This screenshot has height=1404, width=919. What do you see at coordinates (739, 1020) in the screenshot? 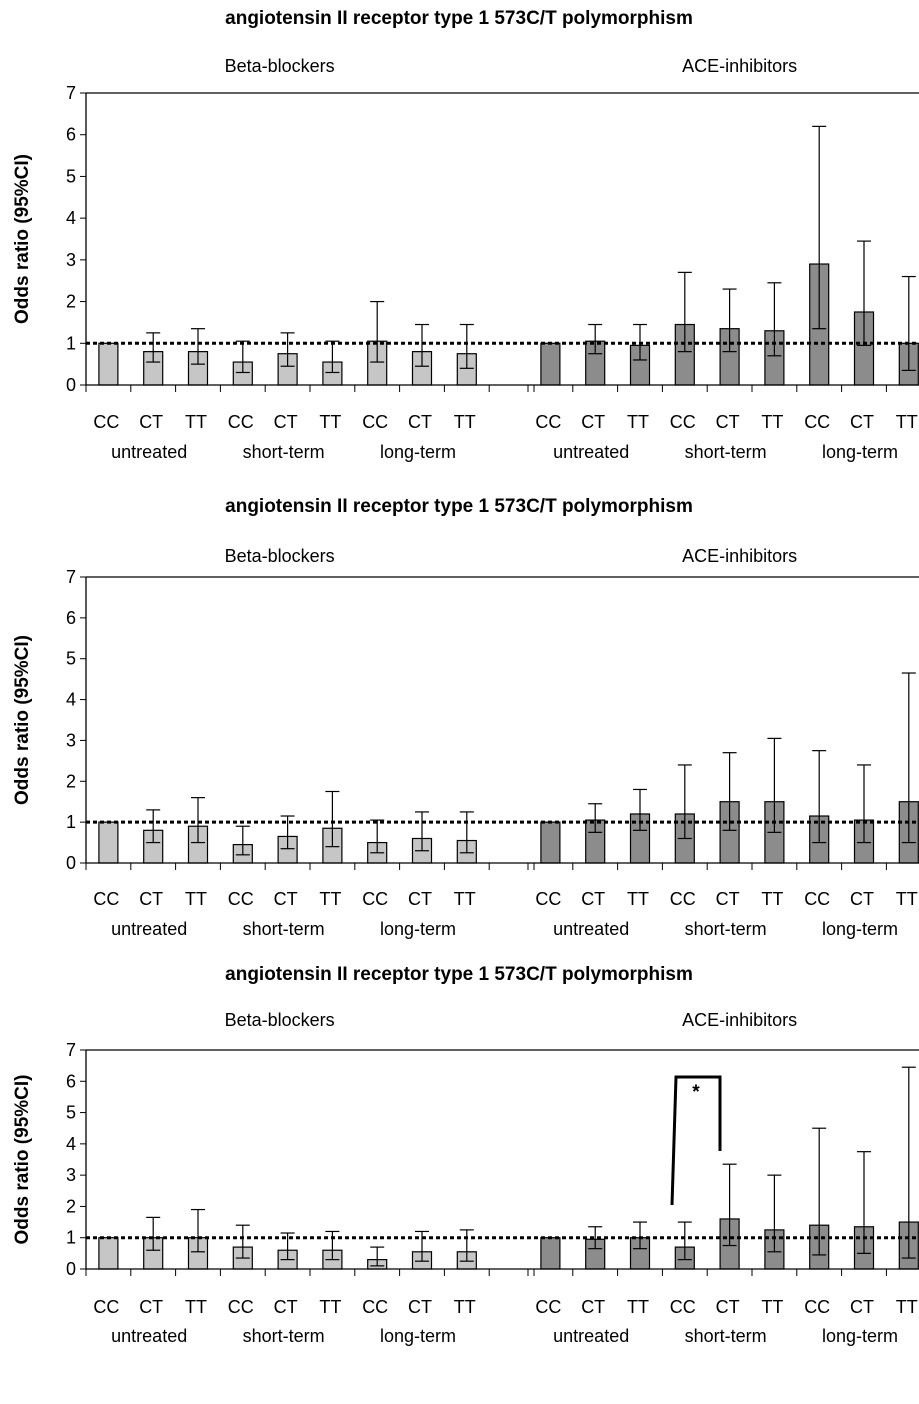
I see `panel-label: ACE-inhibitors` at bounding box center [739, 1020].